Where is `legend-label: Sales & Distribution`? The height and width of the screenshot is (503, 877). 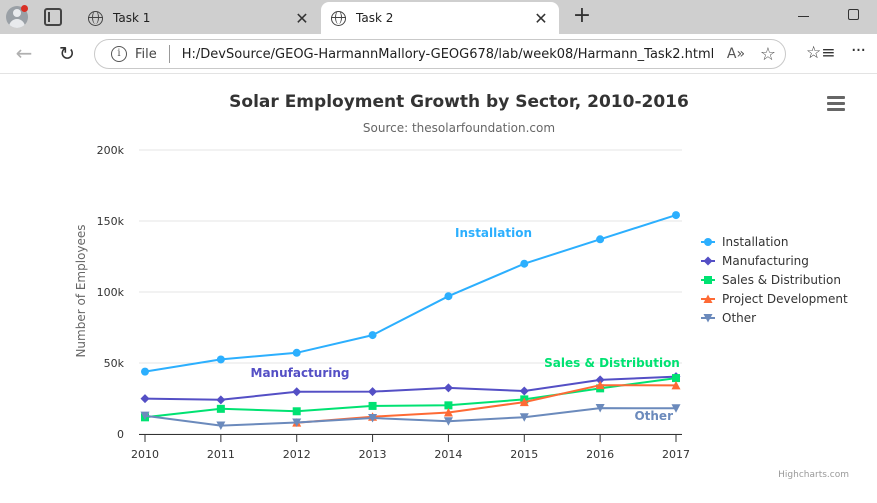
legend-label: Sales & Distribution is located at coordinates (781, 280).